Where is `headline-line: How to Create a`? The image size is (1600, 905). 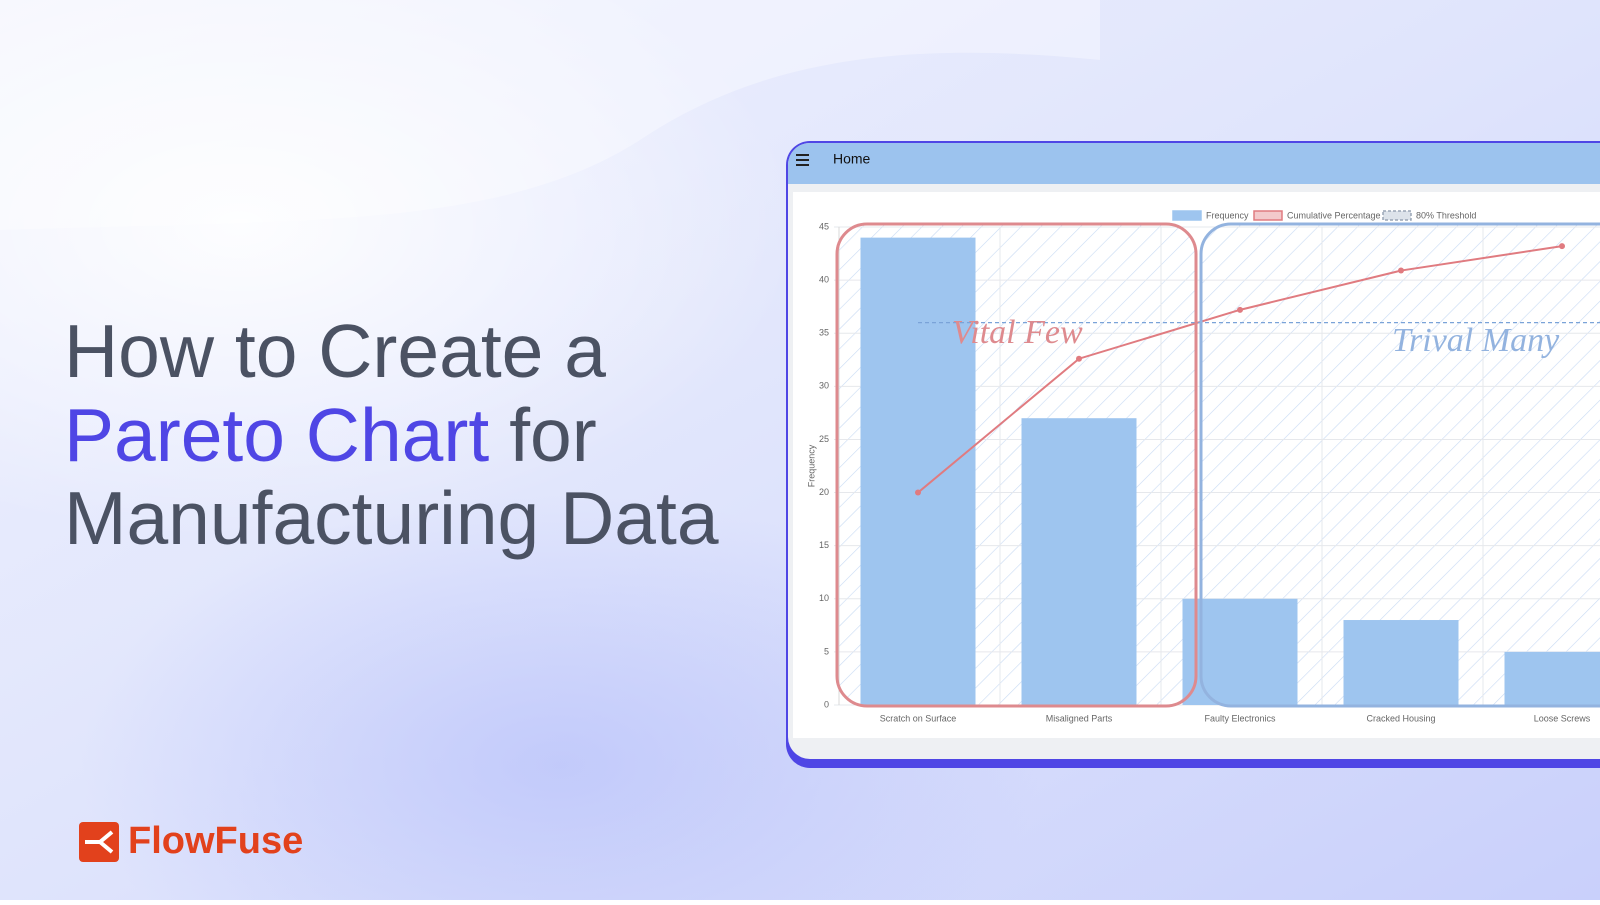 headline-line: How to Create a is located at coordinates (335, 351).